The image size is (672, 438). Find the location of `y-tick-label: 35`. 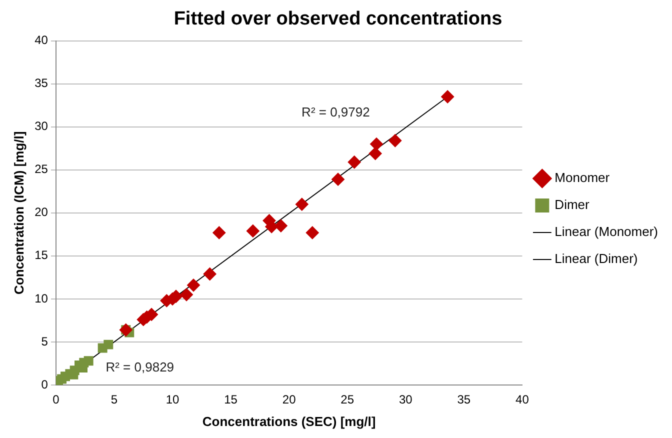

y-tick-label: 35 is located at coordinates (41, 83).